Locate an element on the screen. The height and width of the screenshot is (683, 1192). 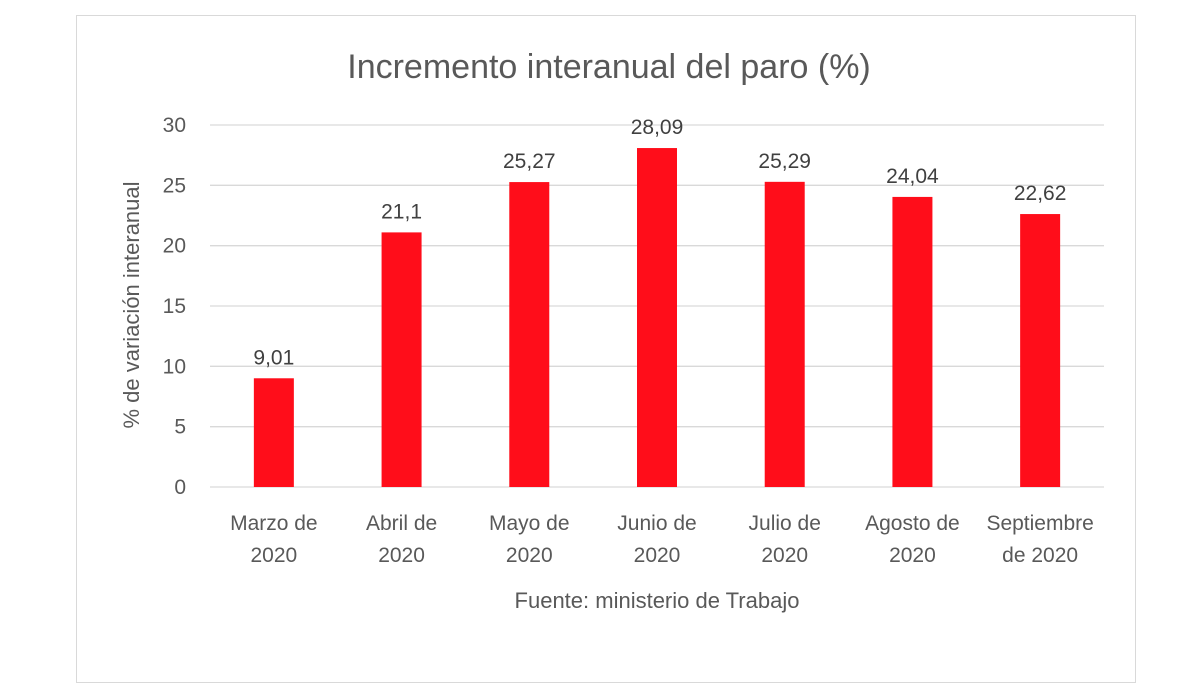
y-tick-label: 20 is located at coordinates (174, 246).